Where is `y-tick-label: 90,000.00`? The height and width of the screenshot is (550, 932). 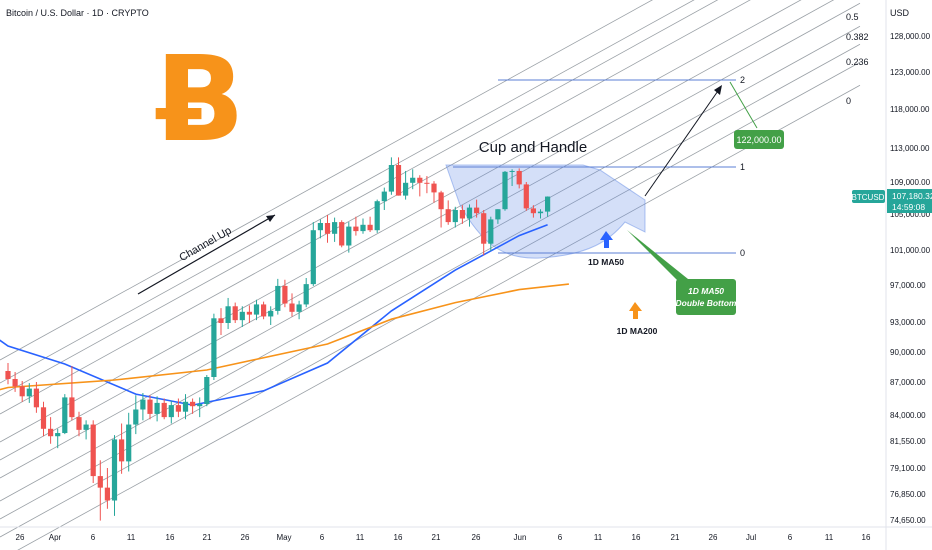
y-tick-label: 90,000.00 is located at coordinates (908, 352).